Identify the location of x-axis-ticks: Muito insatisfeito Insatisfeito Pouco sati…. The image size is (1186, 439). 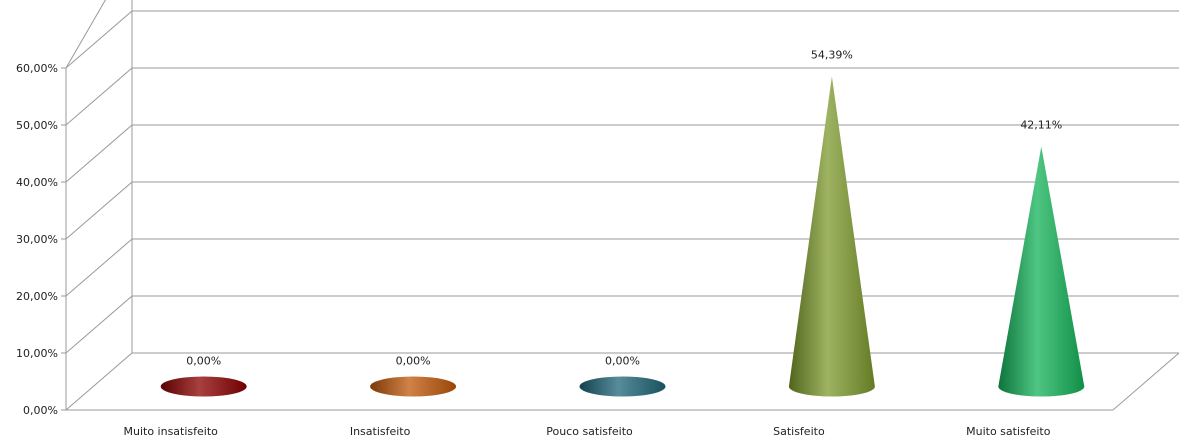
(586, 431).